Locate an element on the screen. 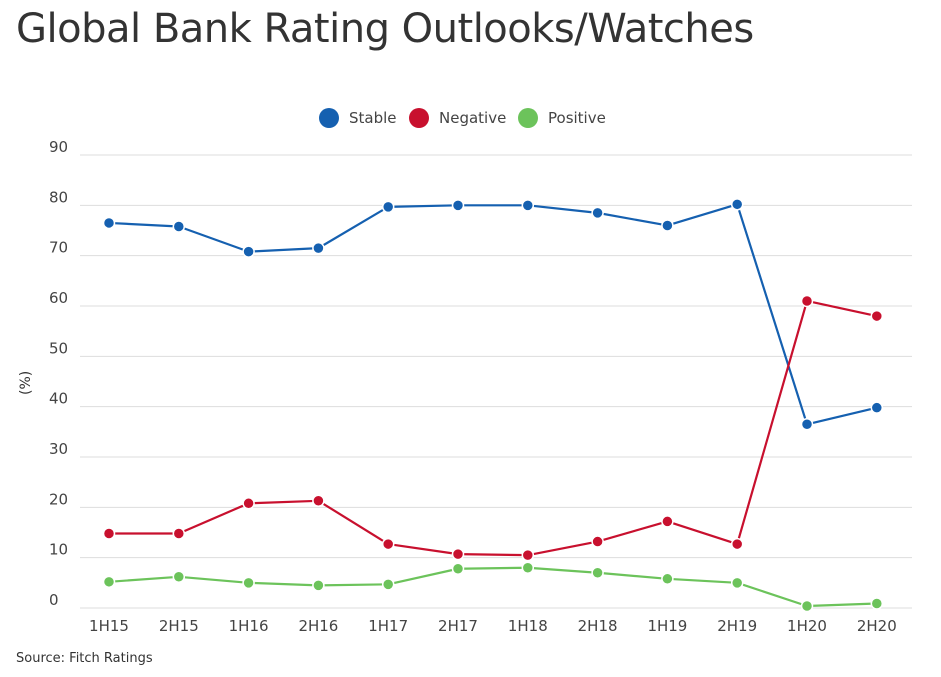  chart-title: Global Bank Rating Outlooks/Watches is located at coordinates (385, 29).